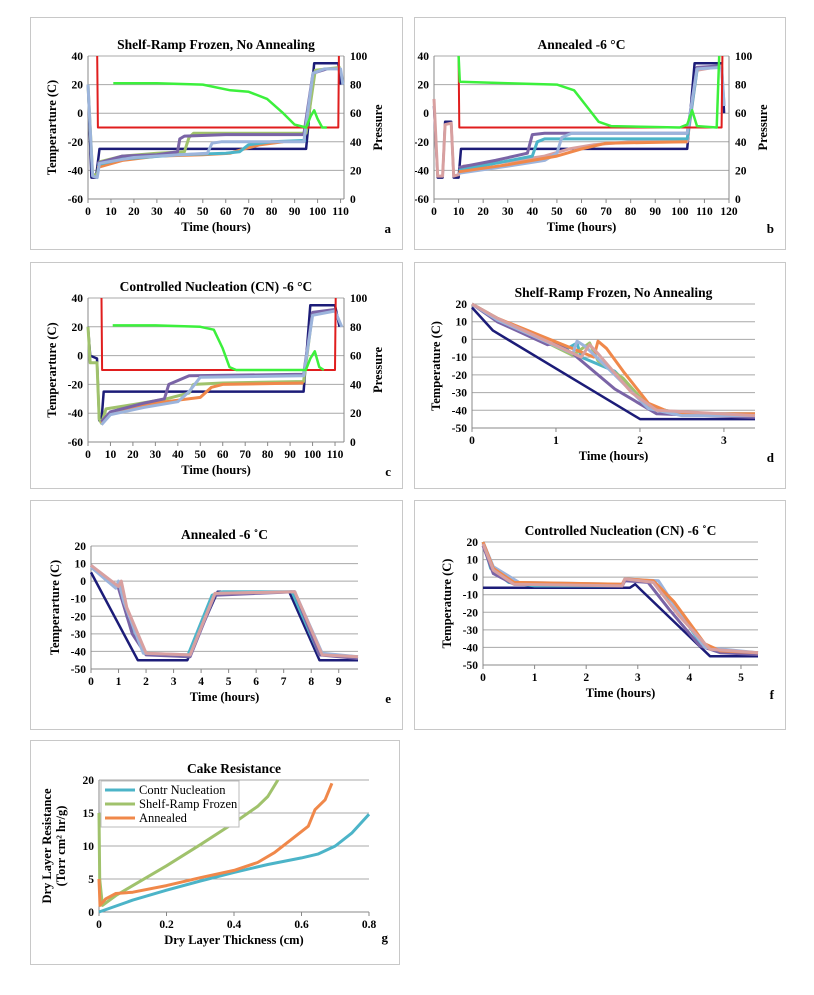  I want to click on chart-title: Shelf-Ramp Frozen, No Annealing, so click(614, 292).